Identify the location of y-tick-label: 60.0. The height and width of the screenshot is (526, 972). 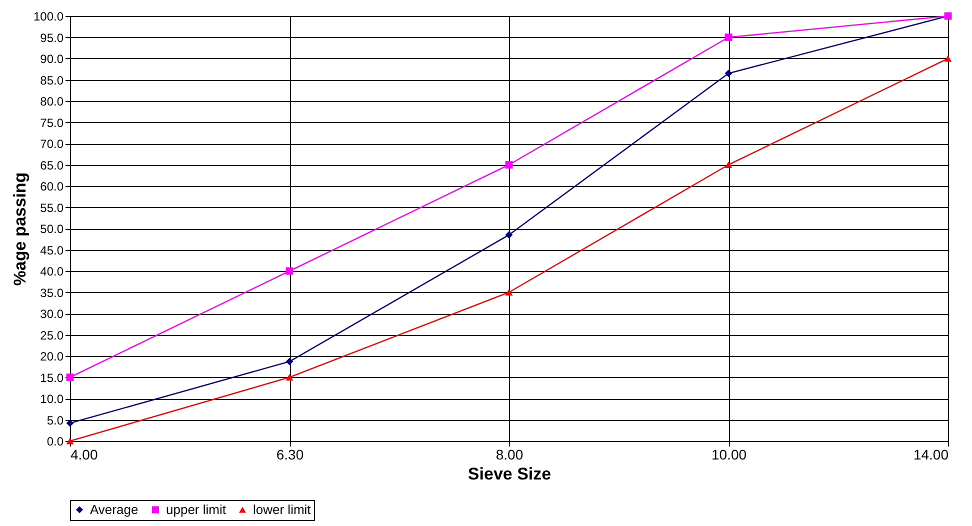
(52, 187).